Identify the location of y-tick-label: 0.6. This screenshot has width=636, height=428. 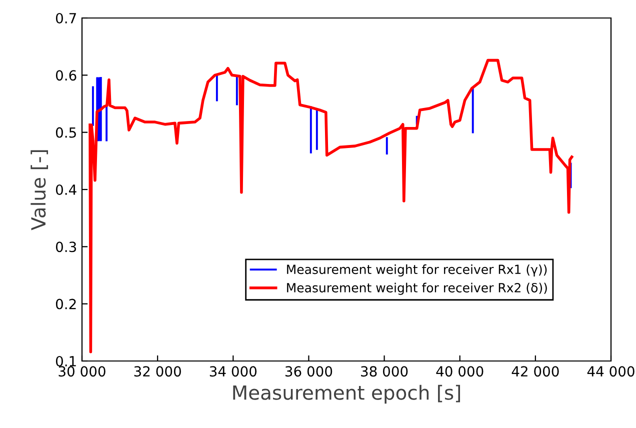
(66, 75).